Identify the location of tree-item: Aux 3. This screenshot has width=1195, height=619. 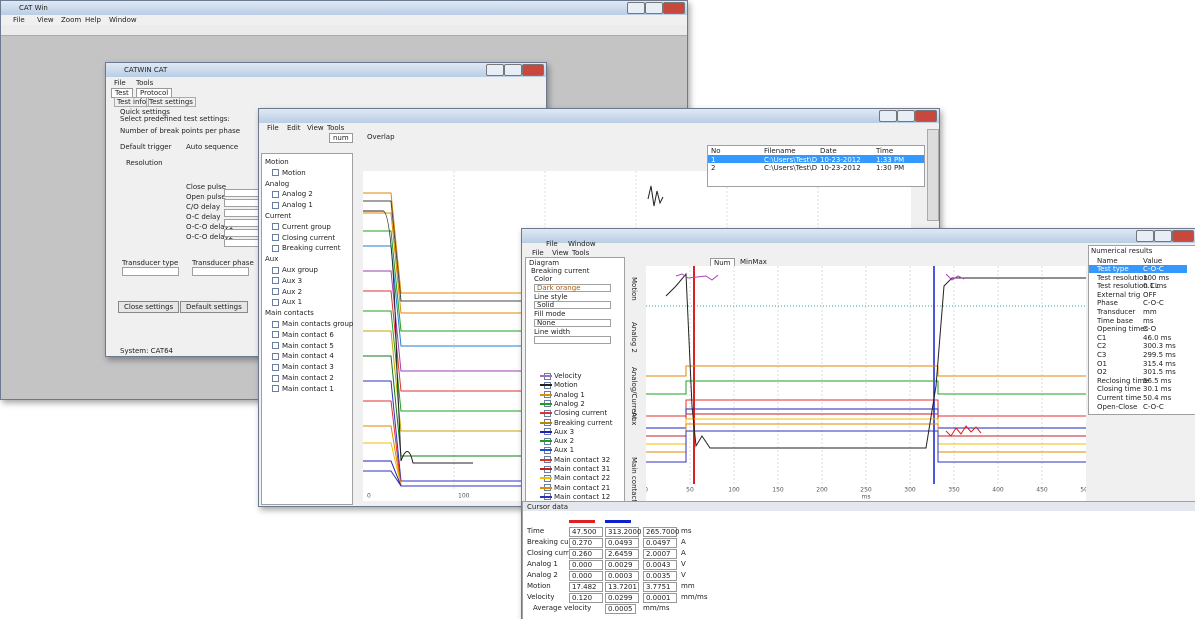
(287, 281).